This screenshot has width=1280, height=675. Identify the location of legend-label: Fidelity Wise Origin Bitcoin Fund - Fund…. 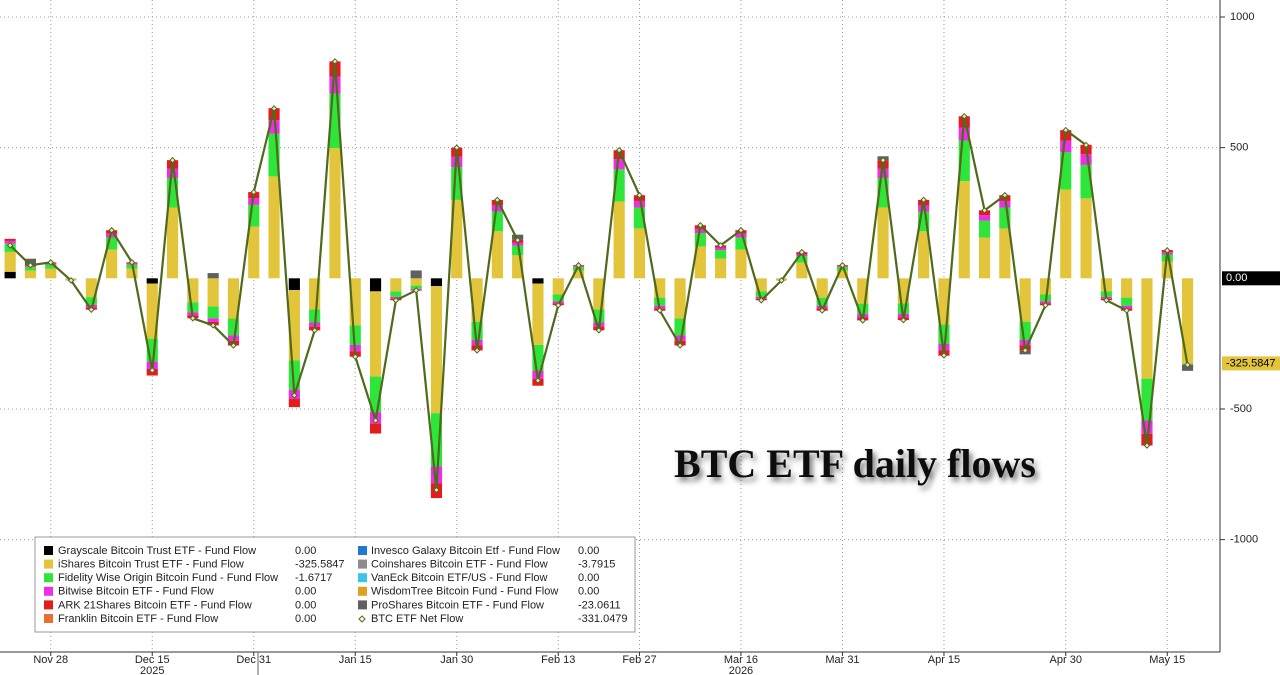
(168, 578).